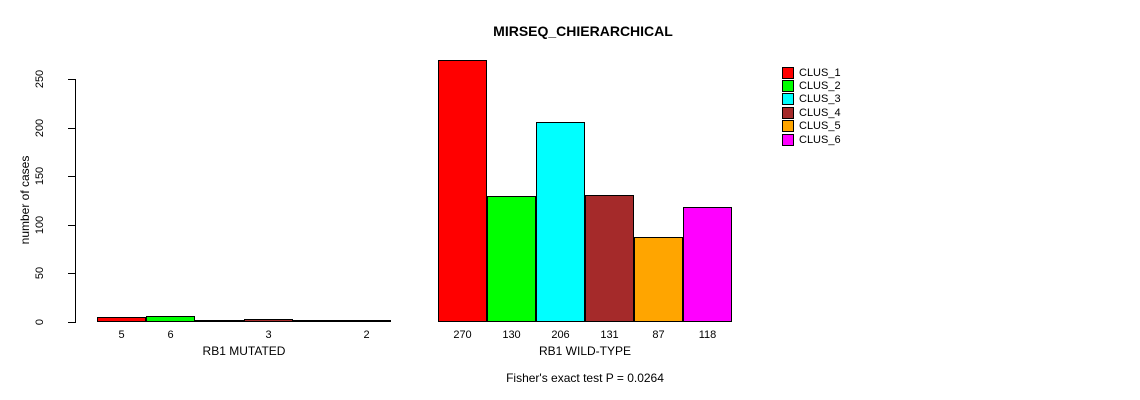  Describe the element at coordinates (658, 335) in the screenshot. I see `bar-value-label-rb1-wild-type-clus-5: 87` at that location.